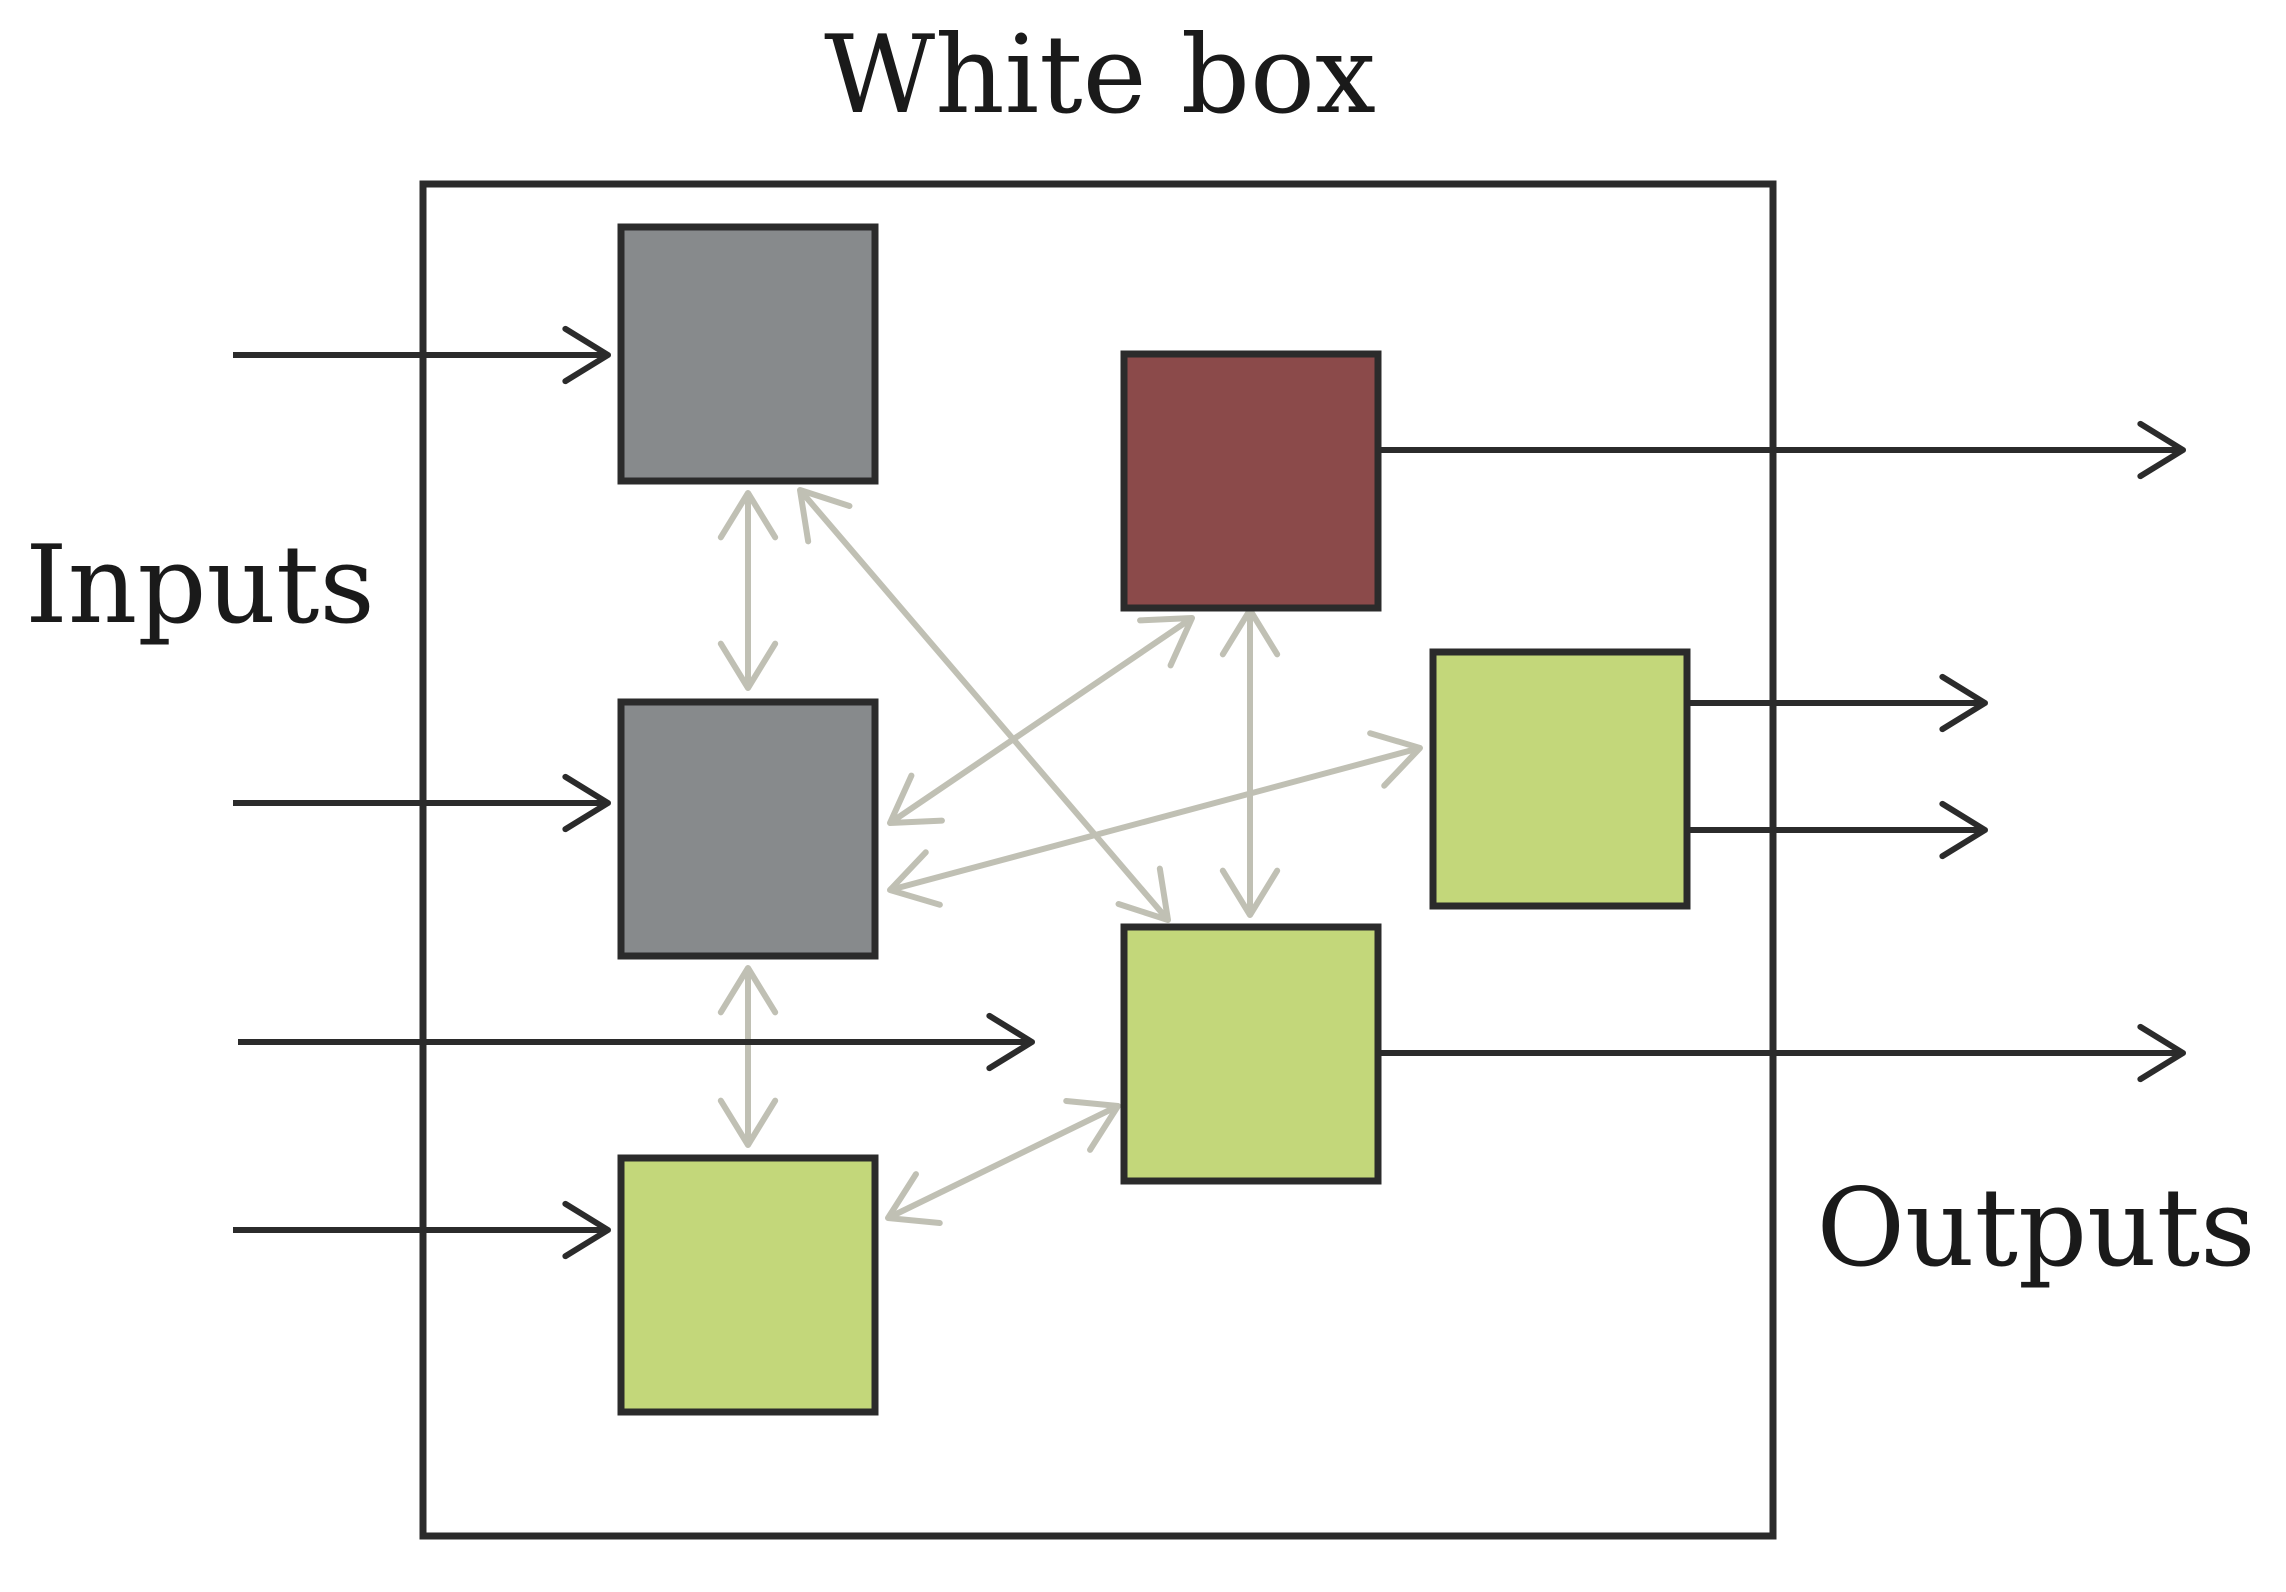 The height and width of the screenshot is (1592, 2286). Describe the element at coordinates (1251, 1054) in the screenshot. I see `node-green-center` at that location.